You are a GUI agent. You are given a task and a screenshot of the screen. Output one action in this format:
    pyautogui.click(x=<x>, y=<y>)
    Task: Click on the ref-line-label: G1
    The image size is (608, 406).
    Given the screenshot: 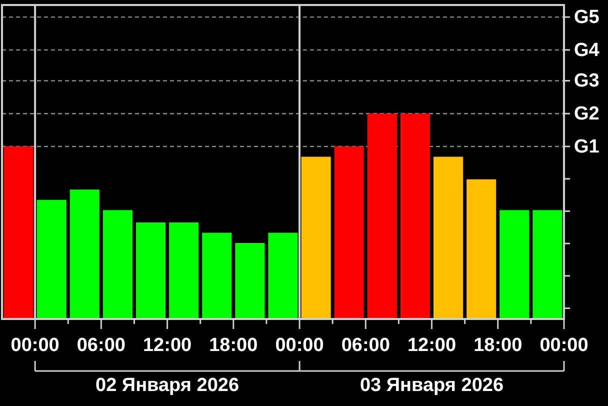 What is the action you would take?
    pyautogui.click(x=587, y=146)
    